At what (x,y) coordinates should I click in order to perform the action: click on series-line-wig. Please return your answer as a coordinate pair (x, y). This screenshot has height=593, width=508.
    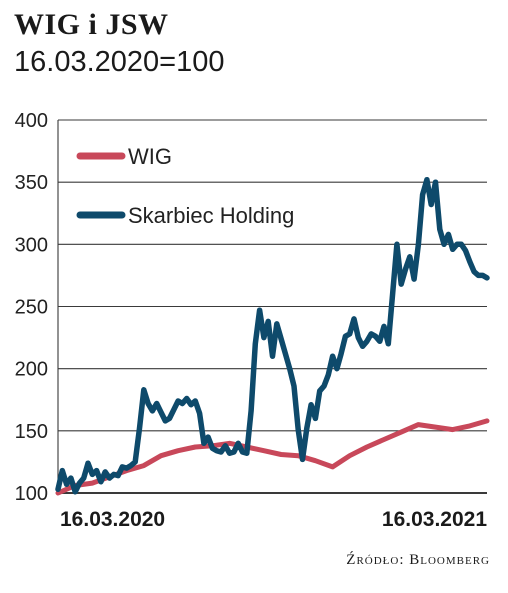
    Looking at the image, I should click on (272, 457).